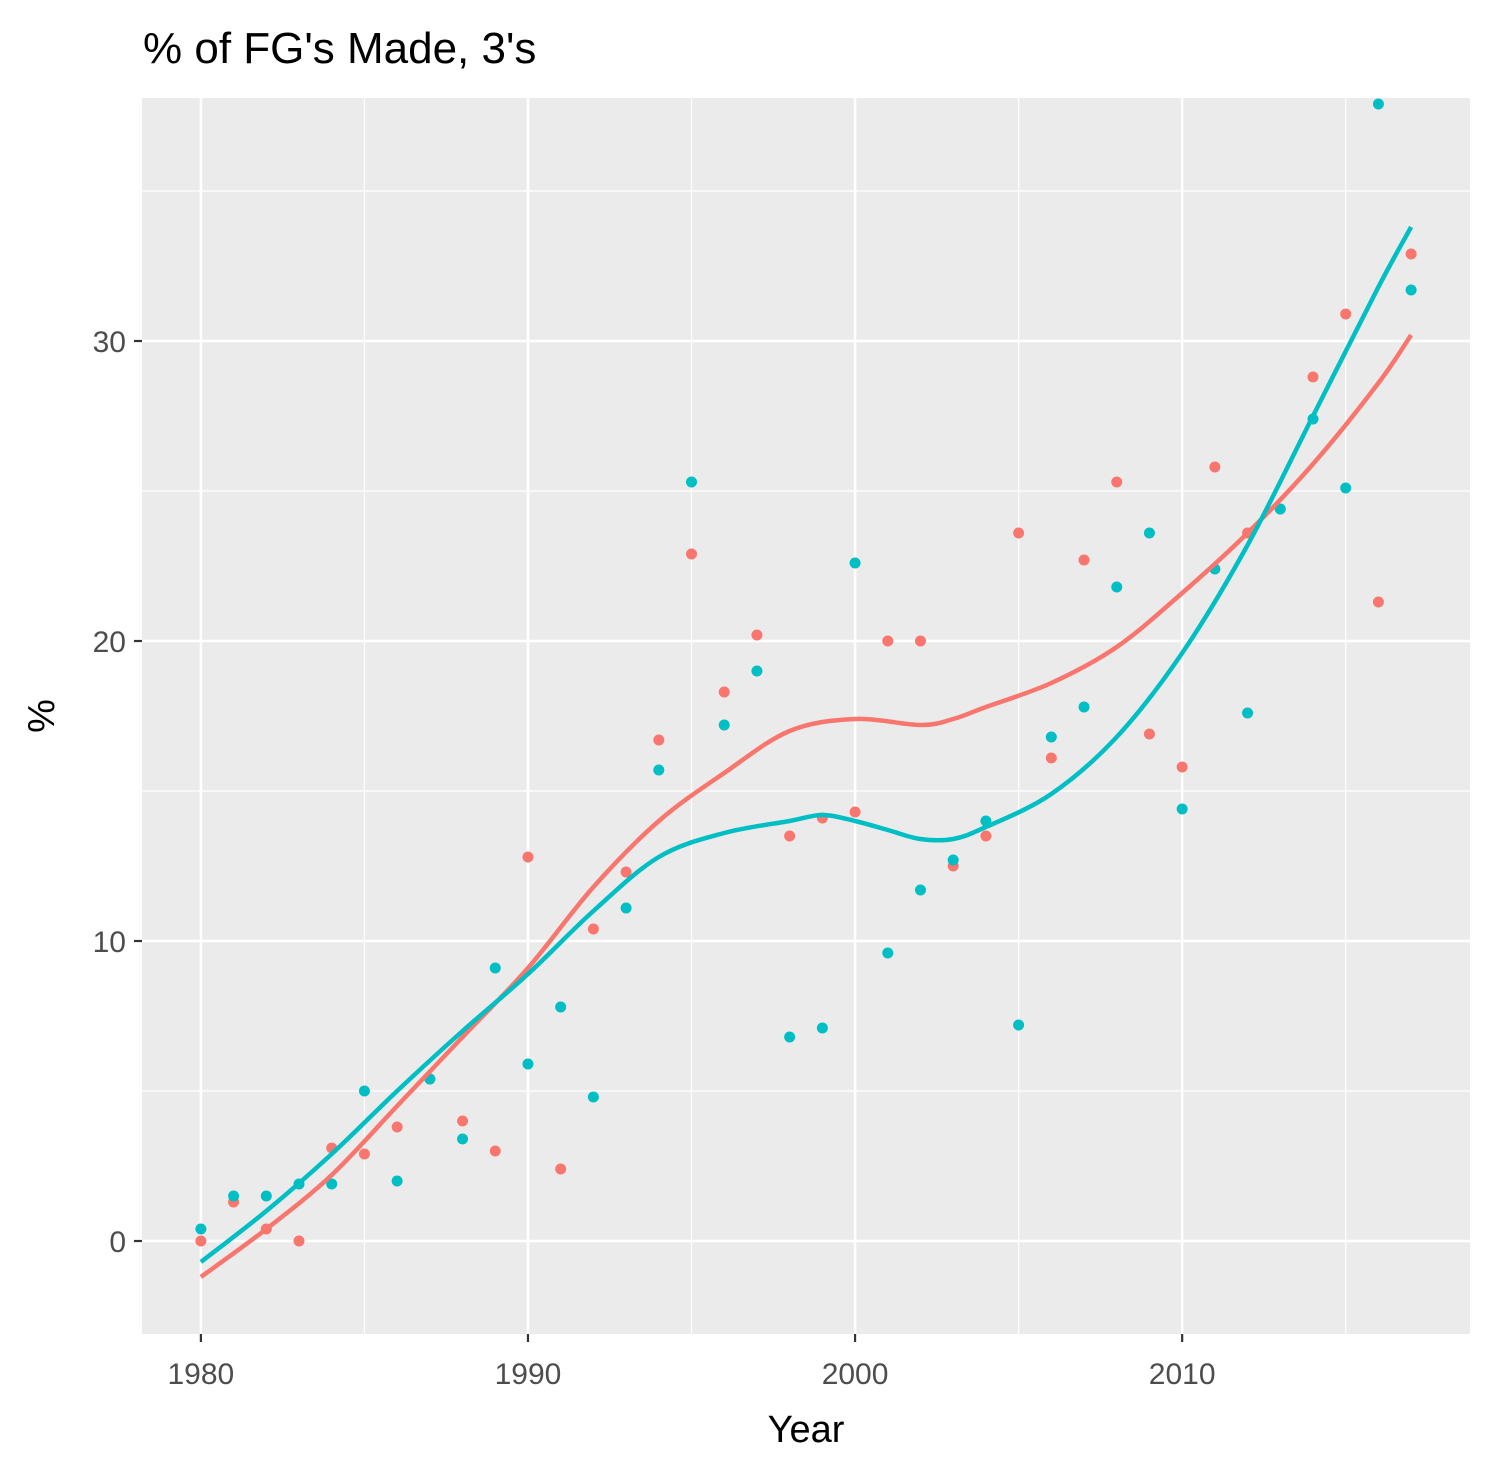  I want to click on y-tick-label: 30, so click(109, 342).